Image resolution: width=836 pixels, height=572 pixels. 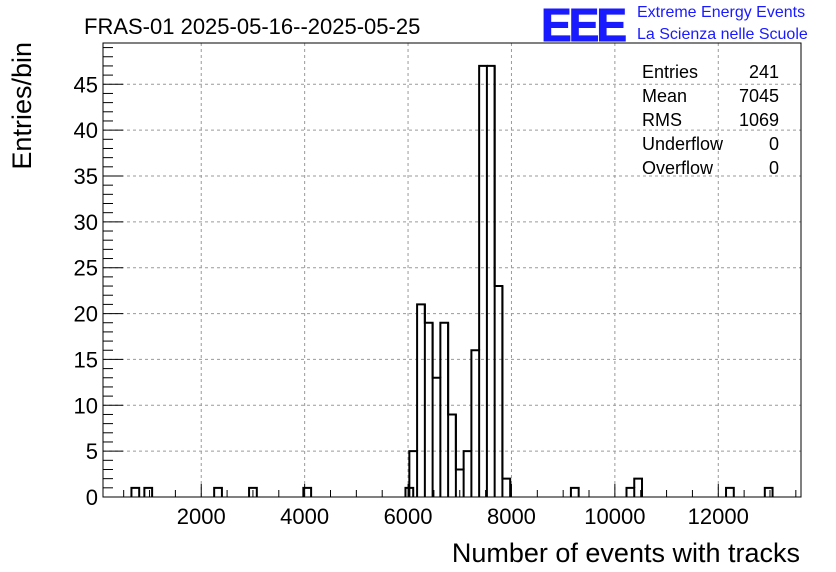 What do you see at coordinates (252, 26) in the screenshot?
I see `chart-title: FRAS-01 2025-05-16--2025-05-25` at bounding box center [252, 26].